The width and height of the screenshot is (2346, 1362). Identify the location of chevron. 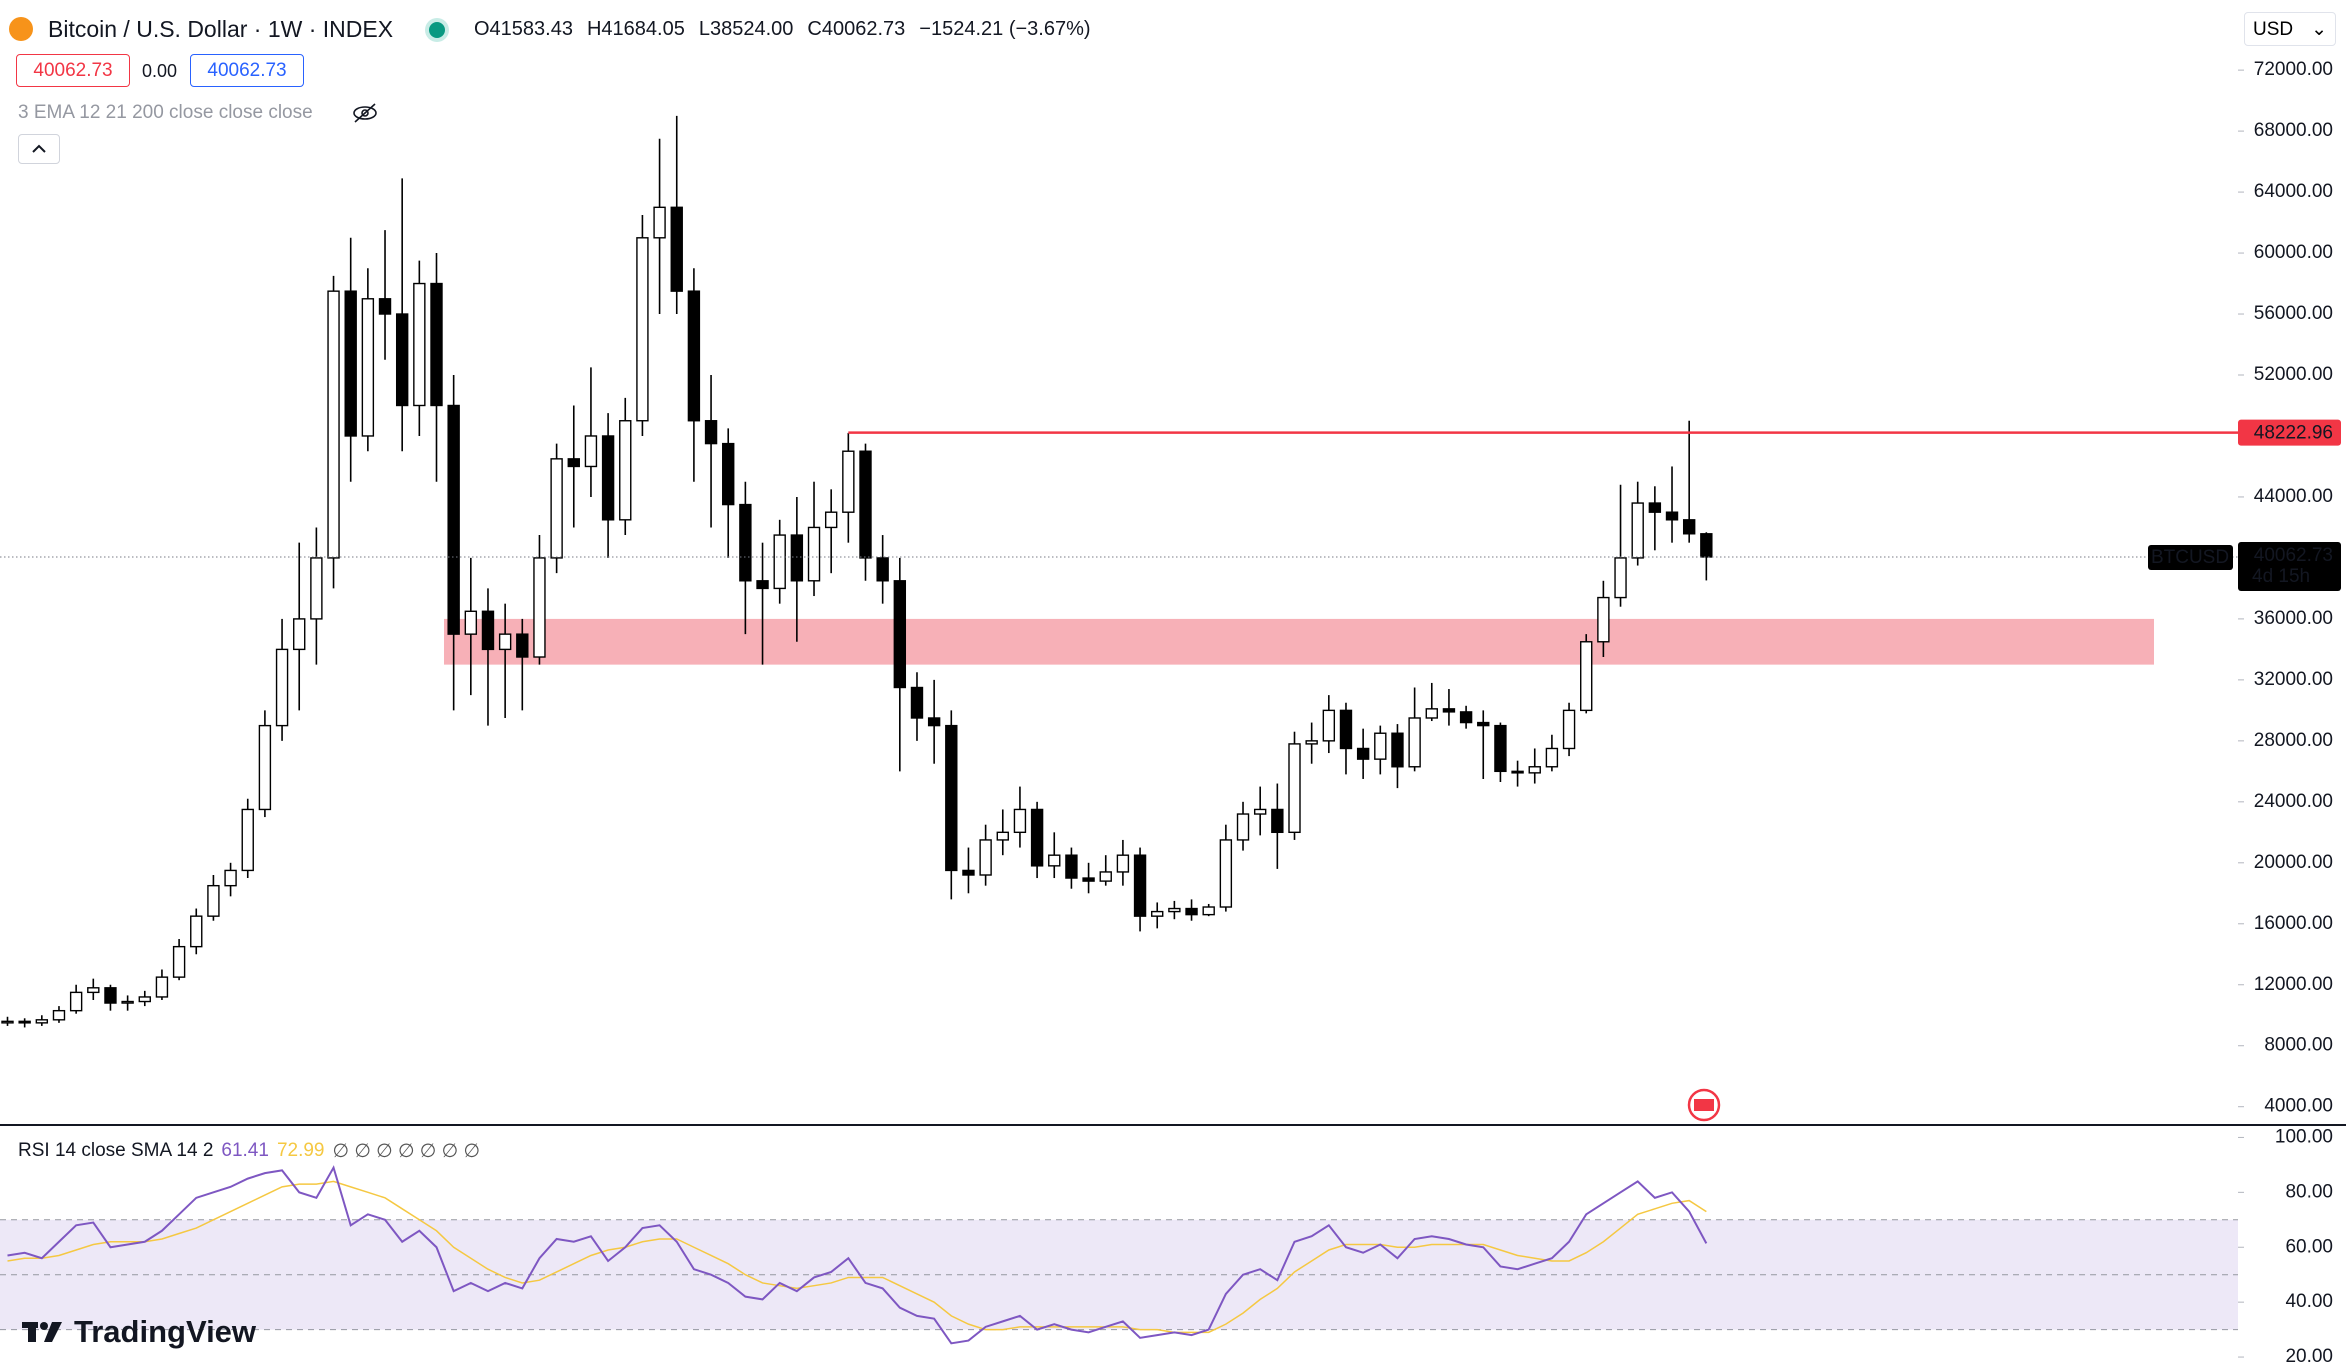
(39, 148).